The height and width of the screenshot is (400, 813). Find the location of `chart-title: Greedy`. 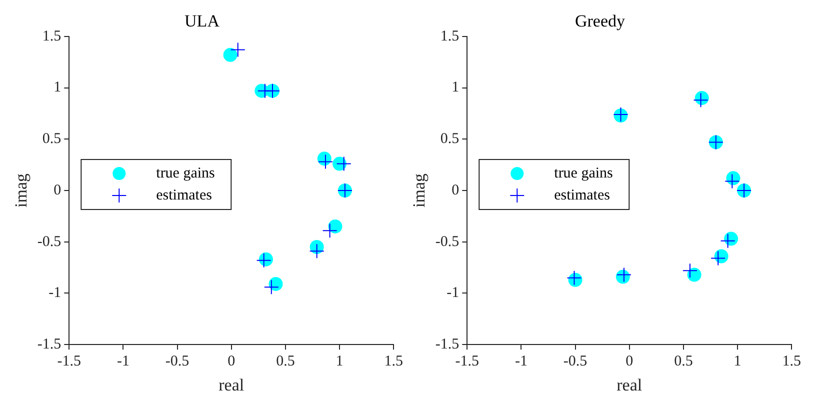

chart-title: Greedy is located at coordinates (600, 21).